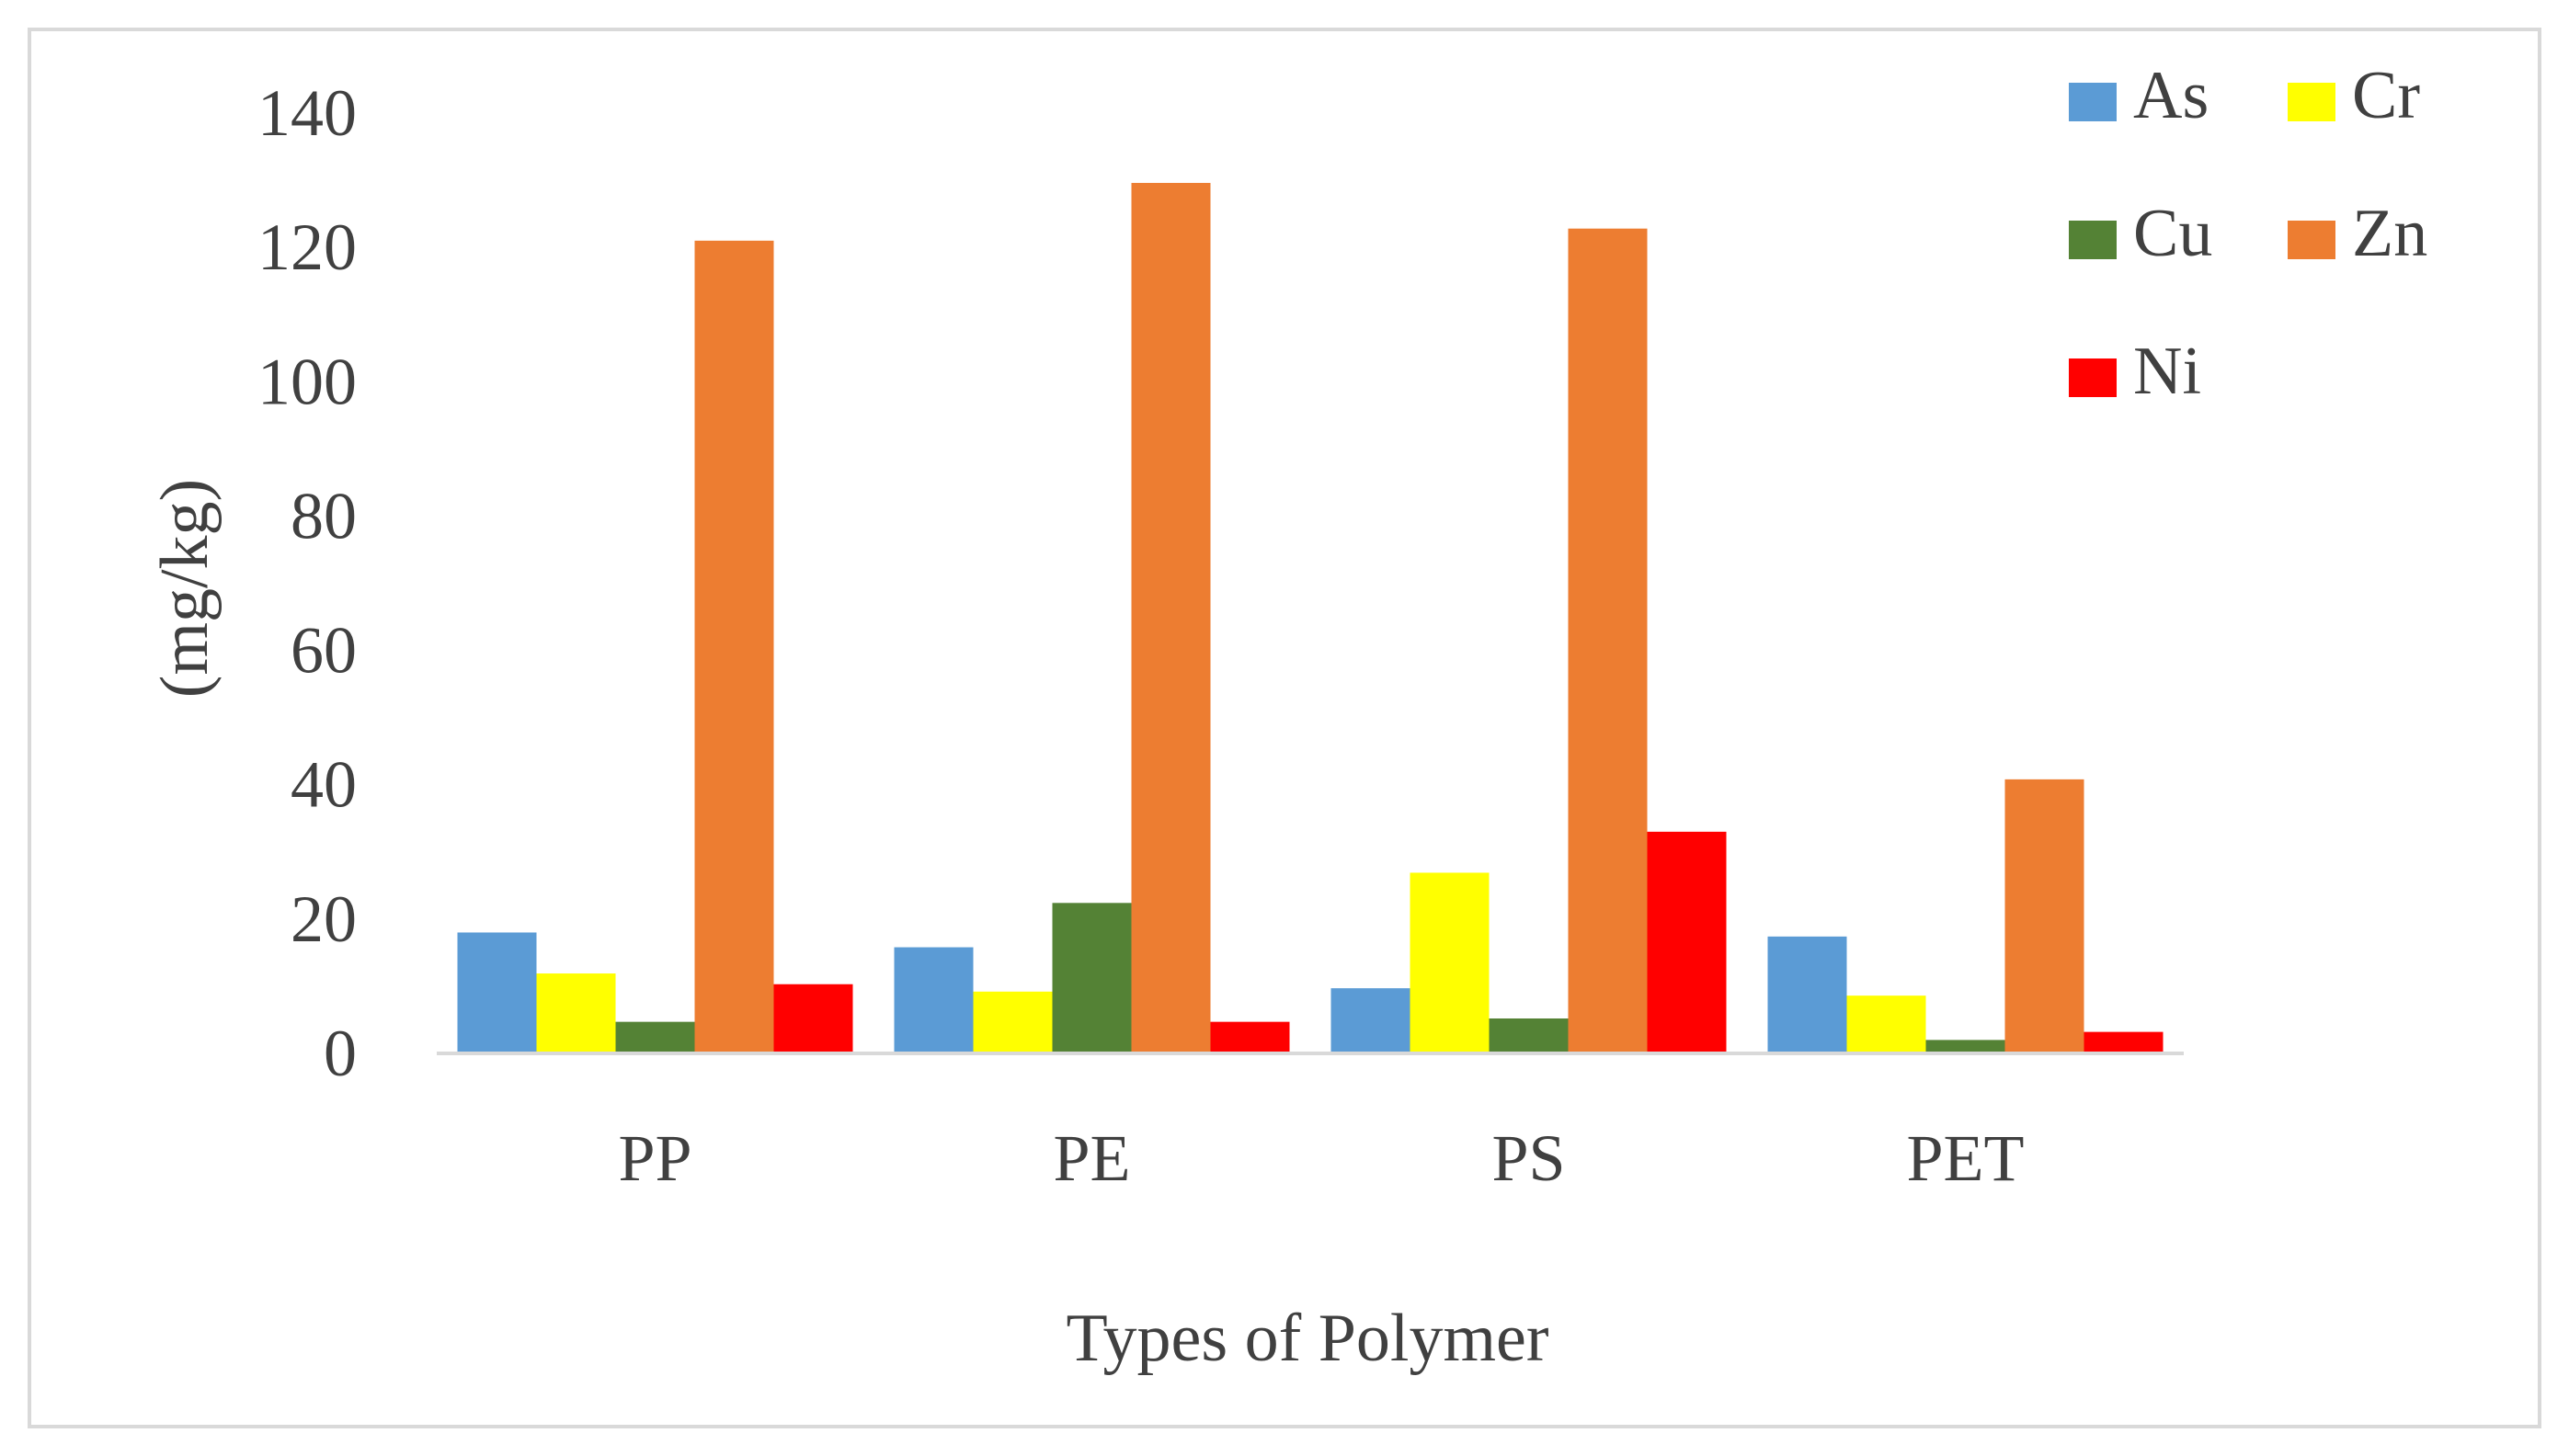 This screenshot has height=1456, width=2569. I want to click on legend-swatch-cr, so click(2311, 102).